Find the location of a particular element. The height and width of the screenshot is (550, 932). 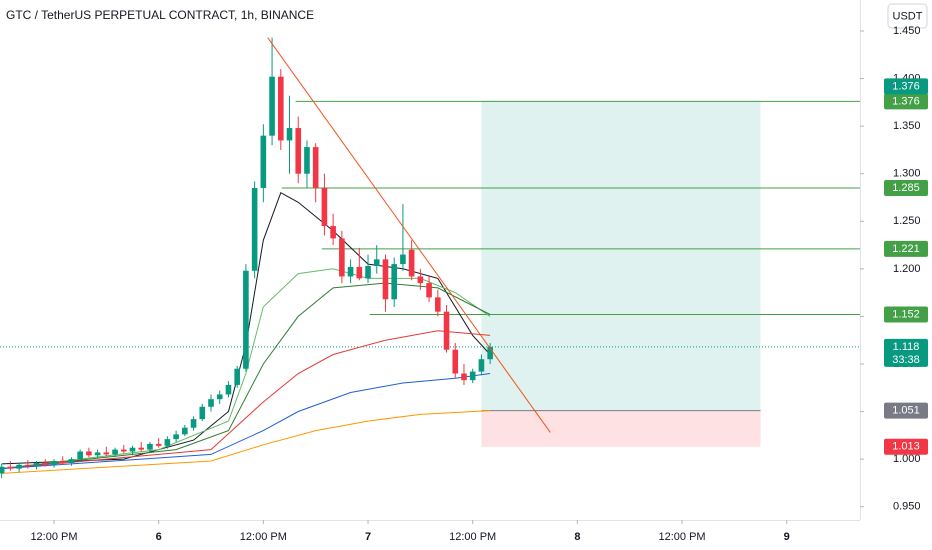

currency-label: USDT is located at coordinates (908, 16).